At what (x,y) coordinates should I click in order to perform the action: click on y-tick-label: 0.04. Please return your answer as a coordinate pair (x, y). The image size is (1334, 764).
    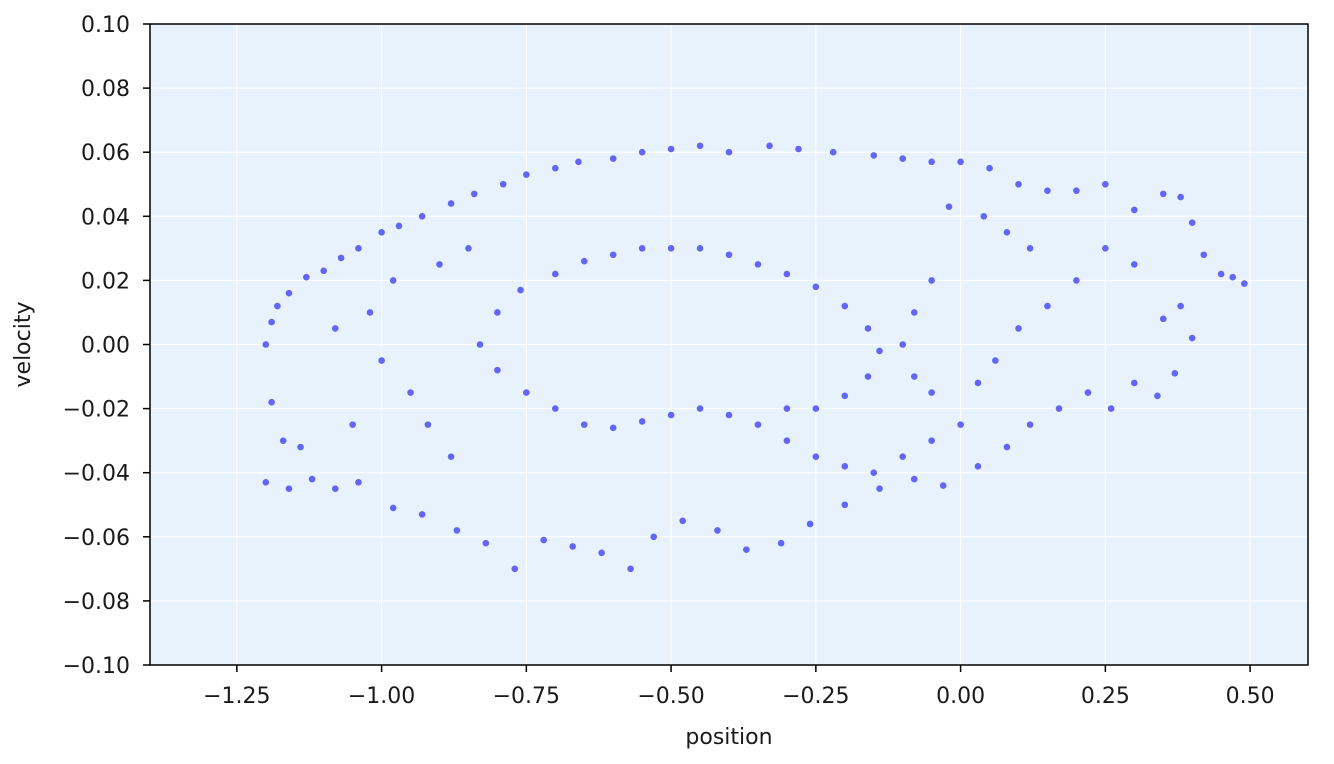
    Looking at the image, I should click on (105, 217).